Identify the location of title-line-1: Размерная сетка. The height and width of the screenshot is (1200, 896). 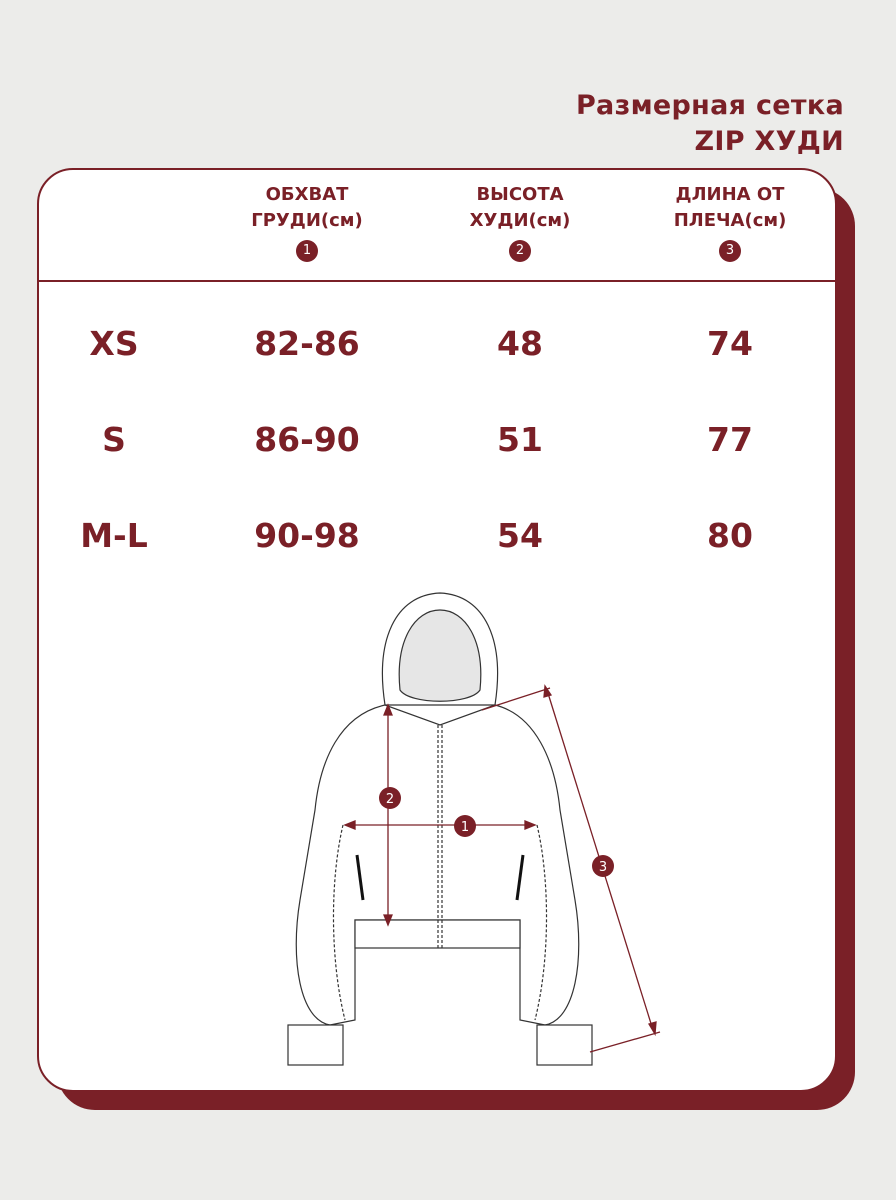
(709, 105).